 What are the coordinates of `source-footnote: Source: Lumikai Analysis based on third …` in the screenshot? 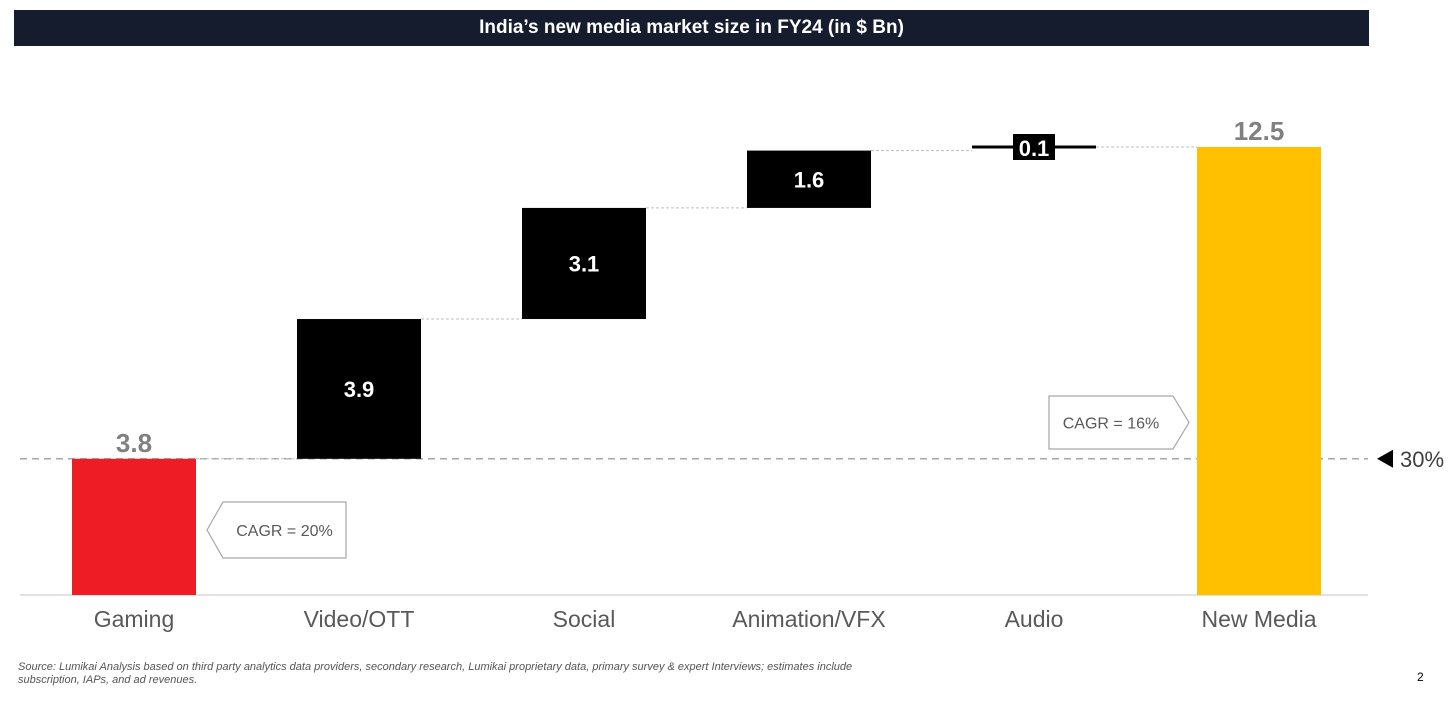 It's located at (435, 673).